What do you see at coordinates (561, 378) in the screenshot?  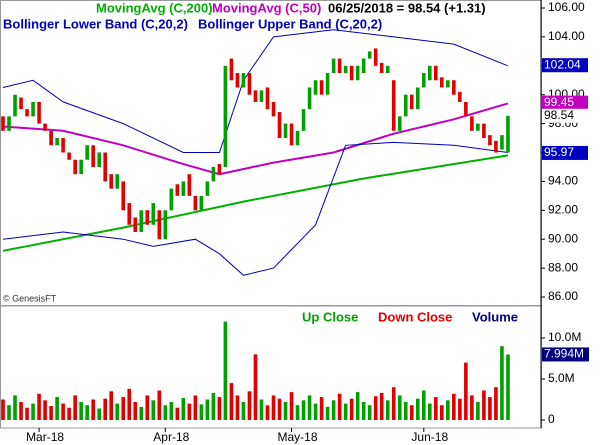 I see `volume-tick-label: 5.0M` at bounding box center [561, 378].